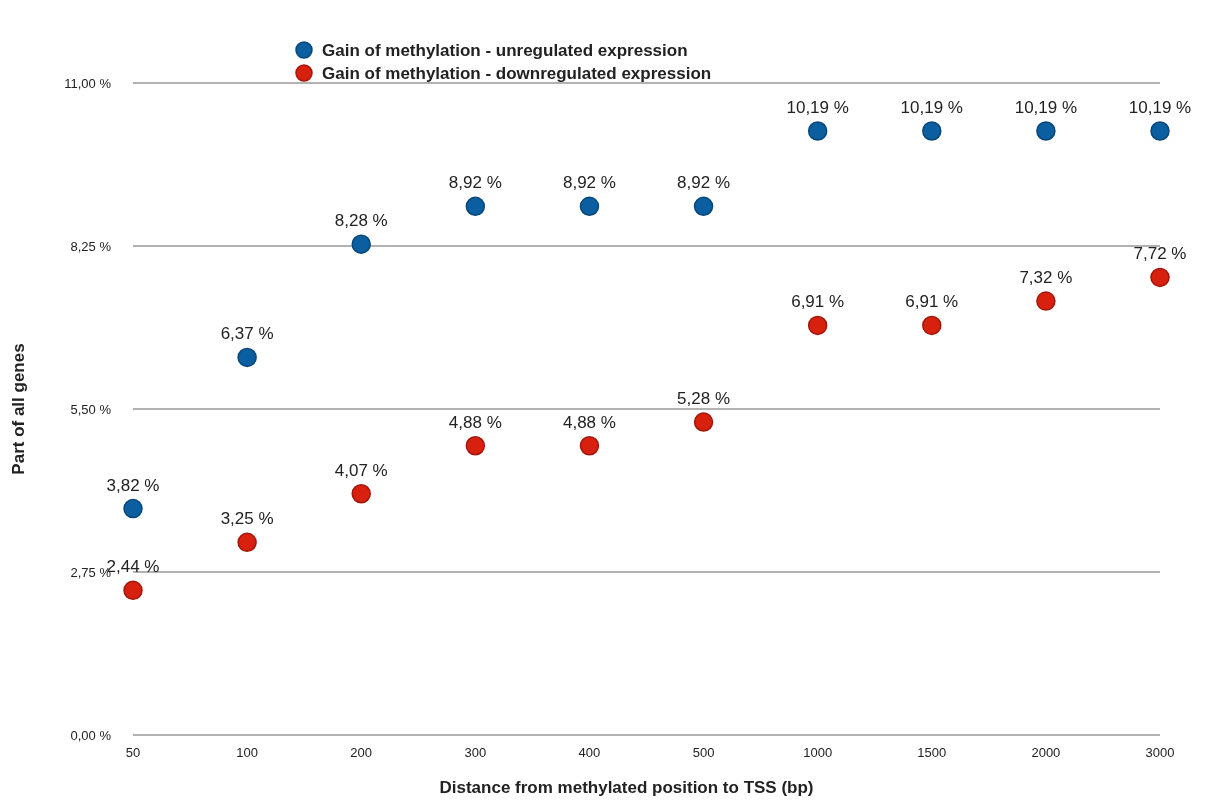 The image size is (1207, 801). What do you see at coordinates (247, 752) in the screenshot?
I see `x-tick-label: 100` at bounding box center [247, 752].